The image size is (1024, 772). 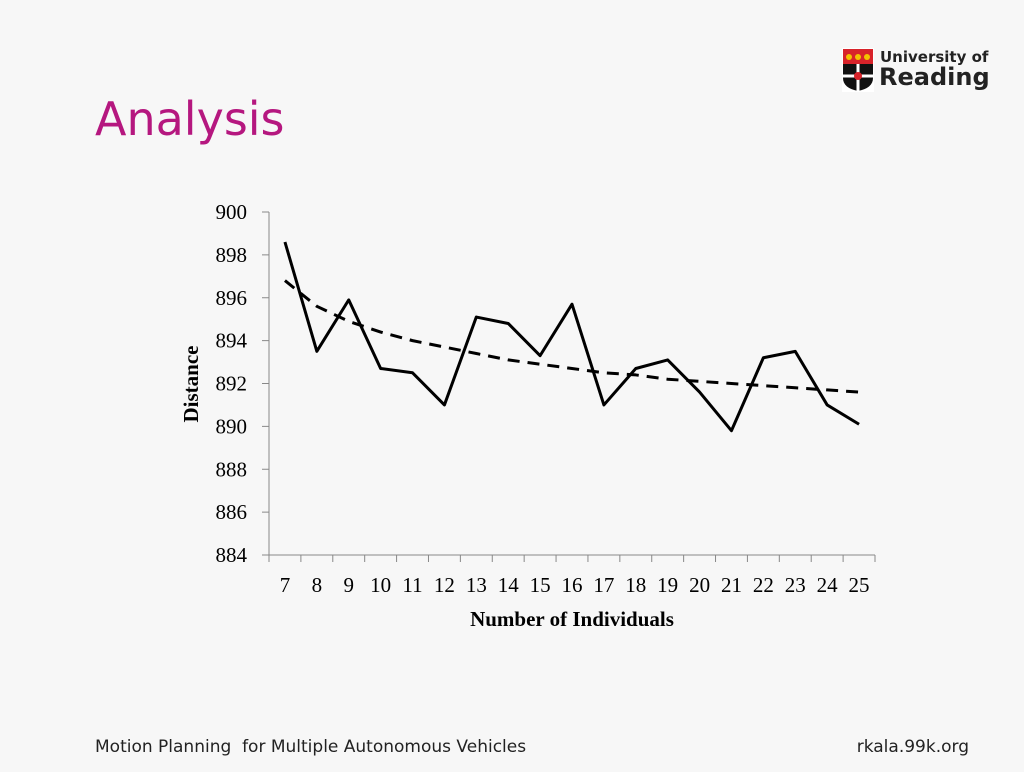 I want to click on x-tick-label: 24, so click(x=828, y=585).